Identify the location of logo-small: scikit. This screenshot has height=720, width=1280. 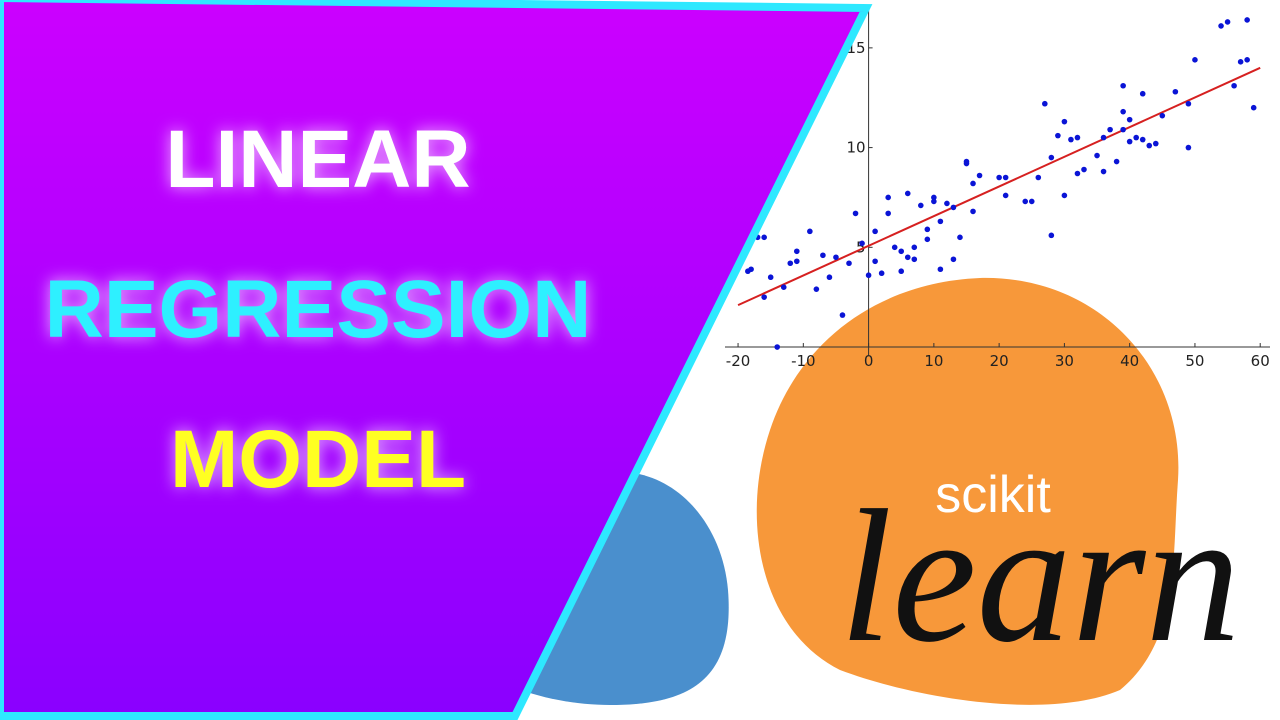
(993, 495).